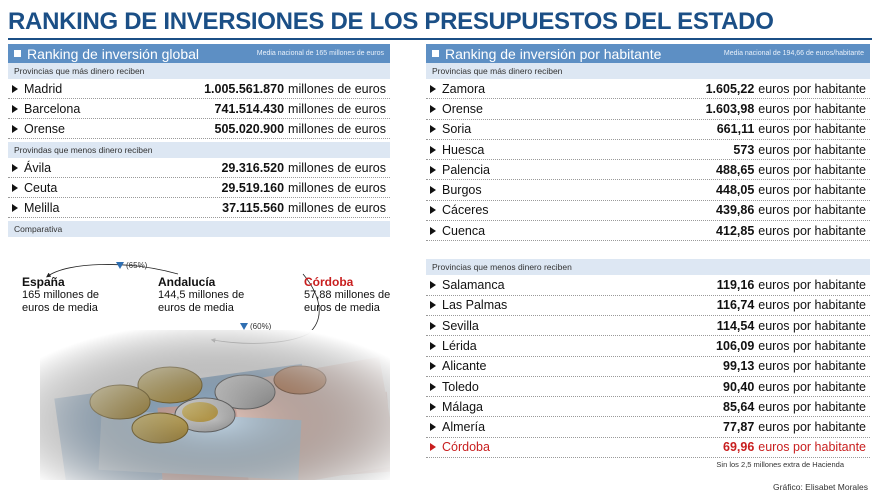 This screenshot has height=495, width=880. Describe the element at coordinates (342, 308) in the screenshot. I see `cordoba-line2: euros de media` at that location.